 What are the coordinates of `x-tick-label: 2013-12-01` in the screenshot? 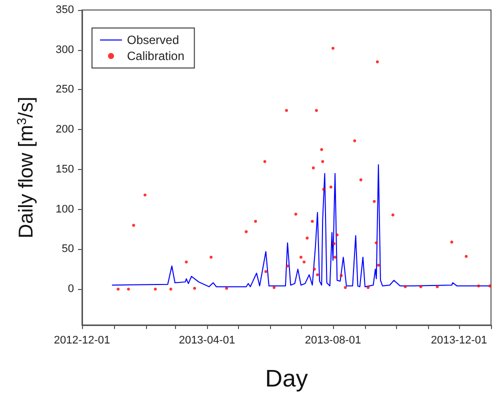 It's located at (459, 340).